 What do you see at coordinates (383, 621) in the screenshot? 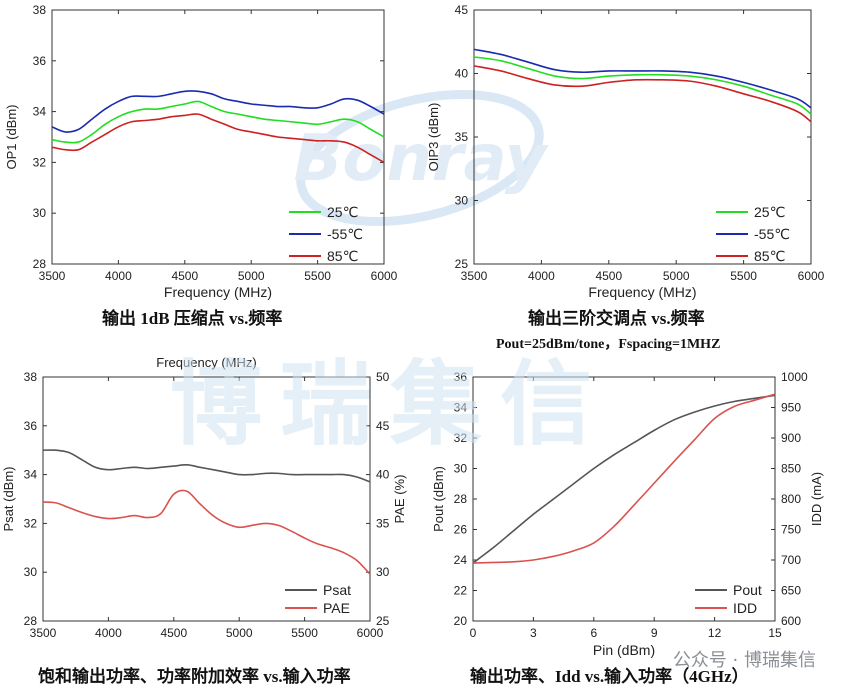
I see `y2-tick-label: 25` at bounding box center [383, 621].